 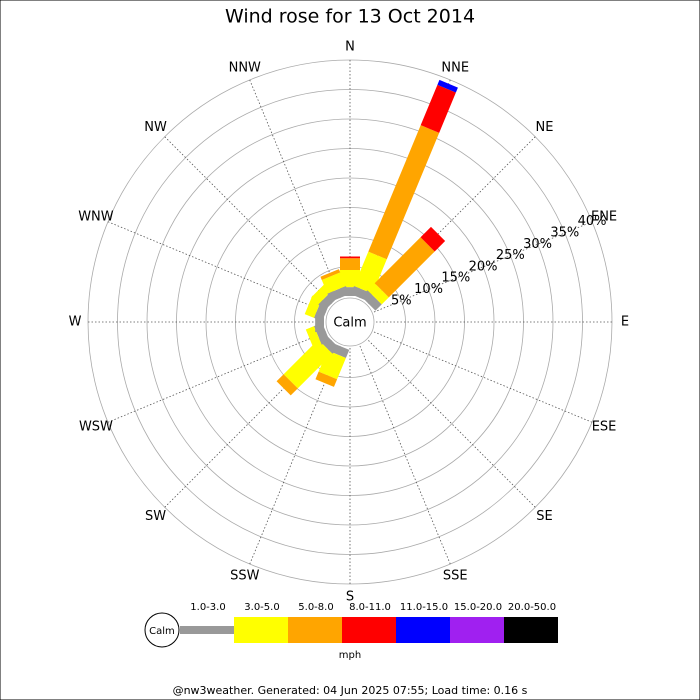 I want to click on legend-calm: Calm, so click(x=162, y=631).